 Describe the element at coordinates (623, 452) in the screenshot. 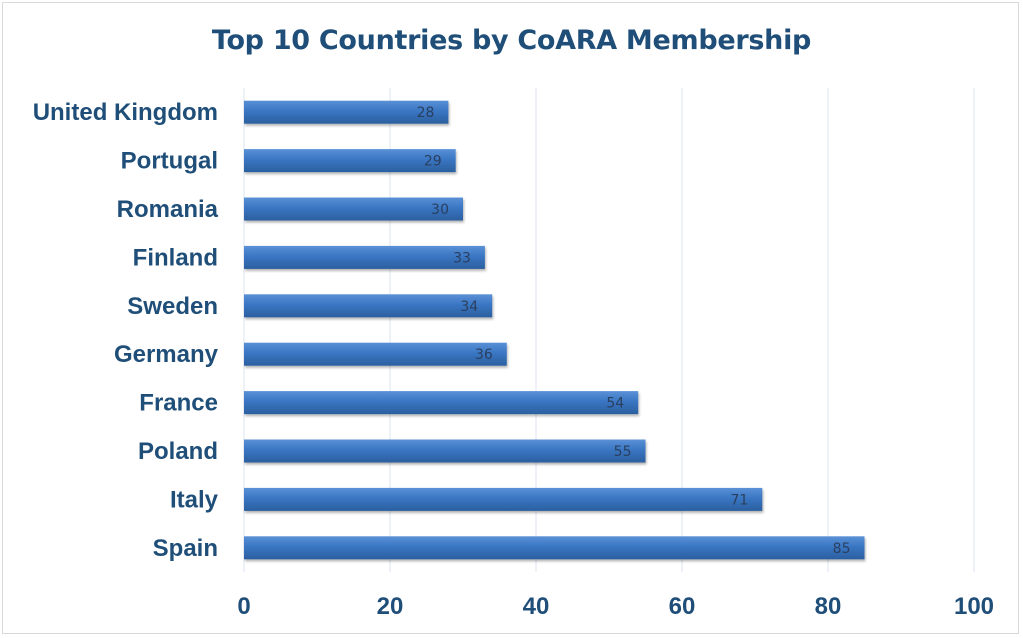

I see `data-label: 55` at that location.